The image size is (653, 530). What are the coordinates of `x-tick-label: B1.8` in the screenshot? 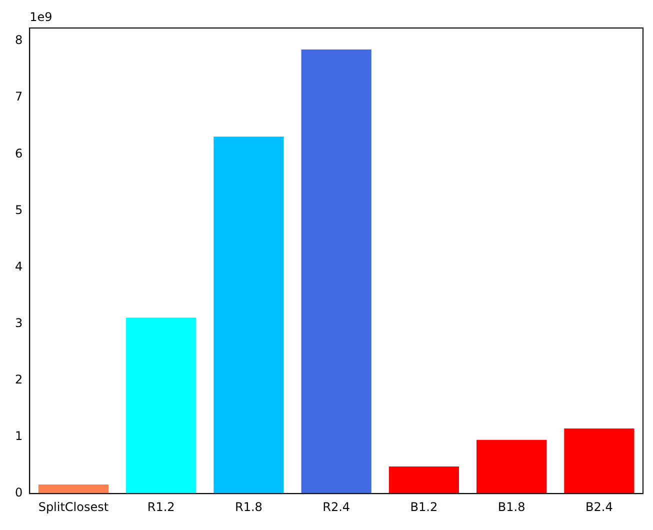 It's located at (512, 507).